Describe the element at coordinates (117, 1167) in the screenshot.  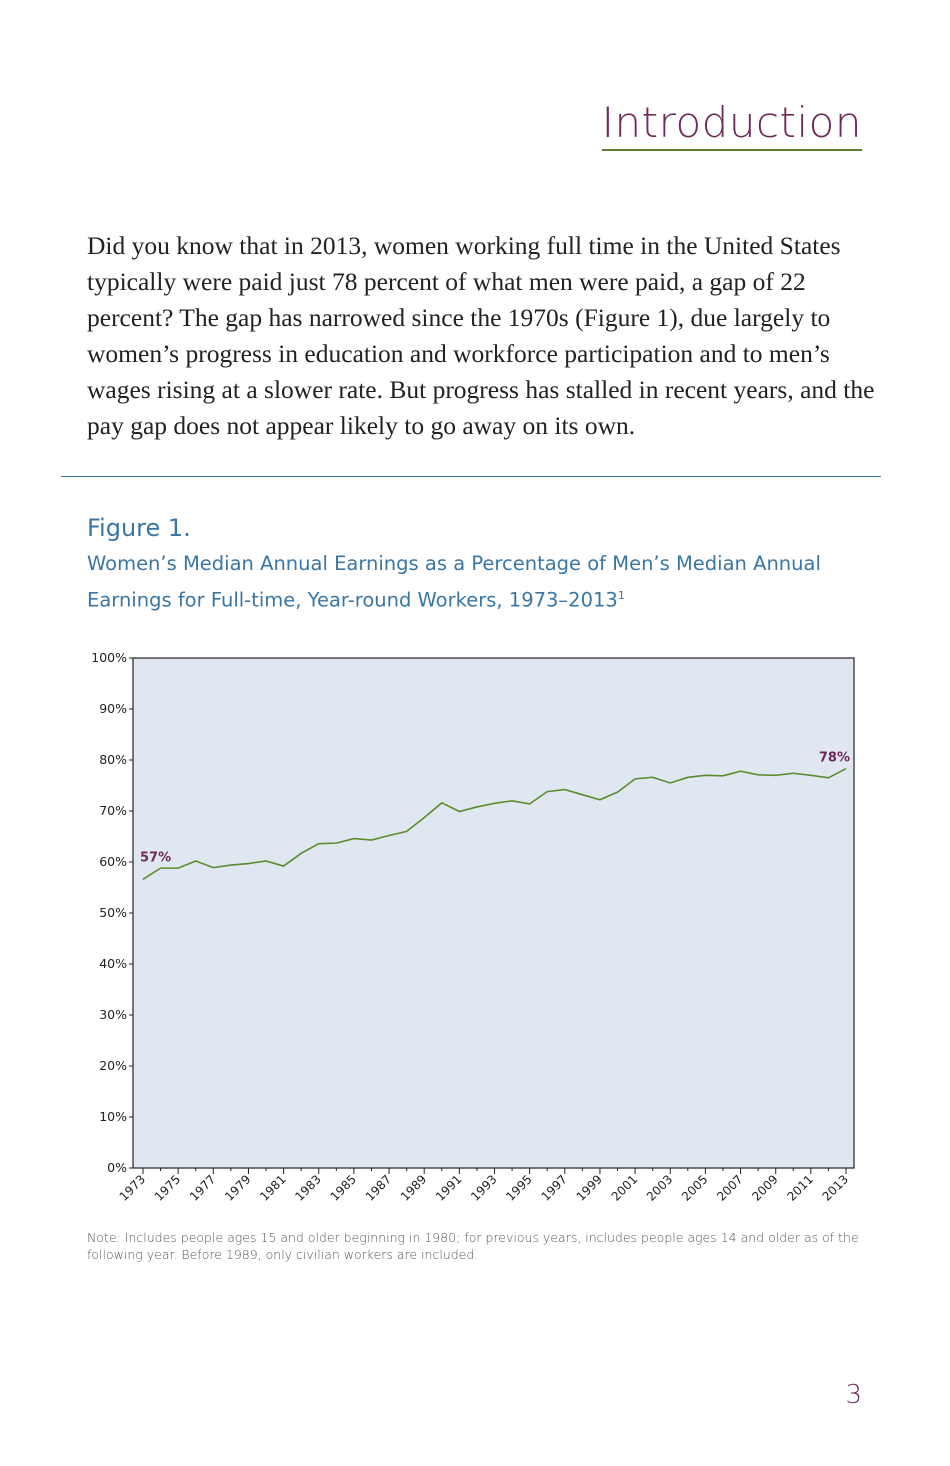
I see `y-tick-label: 0%` at that location.